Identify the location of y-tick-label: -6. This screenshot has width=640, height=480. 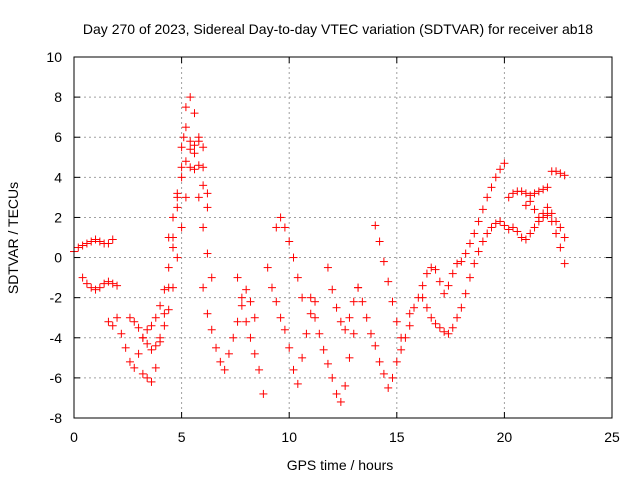
(56, 378).